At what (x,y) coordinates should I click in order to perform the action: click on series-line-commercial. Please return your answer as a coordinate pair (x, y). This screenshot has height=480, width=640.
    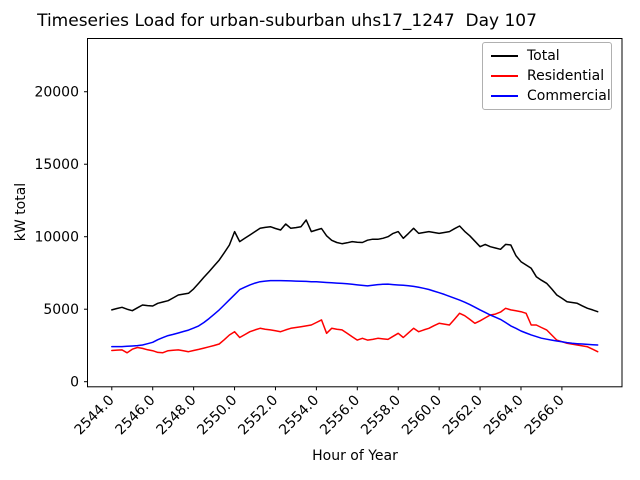
    Looking at the image, I should click on (355, 313).